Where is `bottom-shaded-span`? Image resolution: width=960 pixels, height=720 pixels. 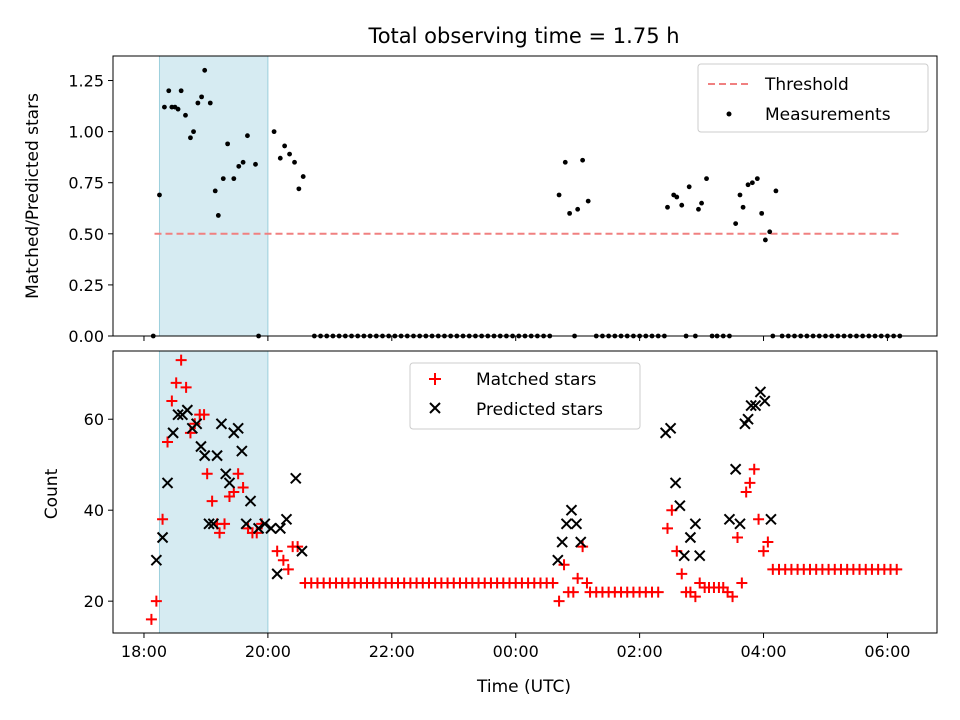 bottom-shaded-span is located at coordinates (213, 492).